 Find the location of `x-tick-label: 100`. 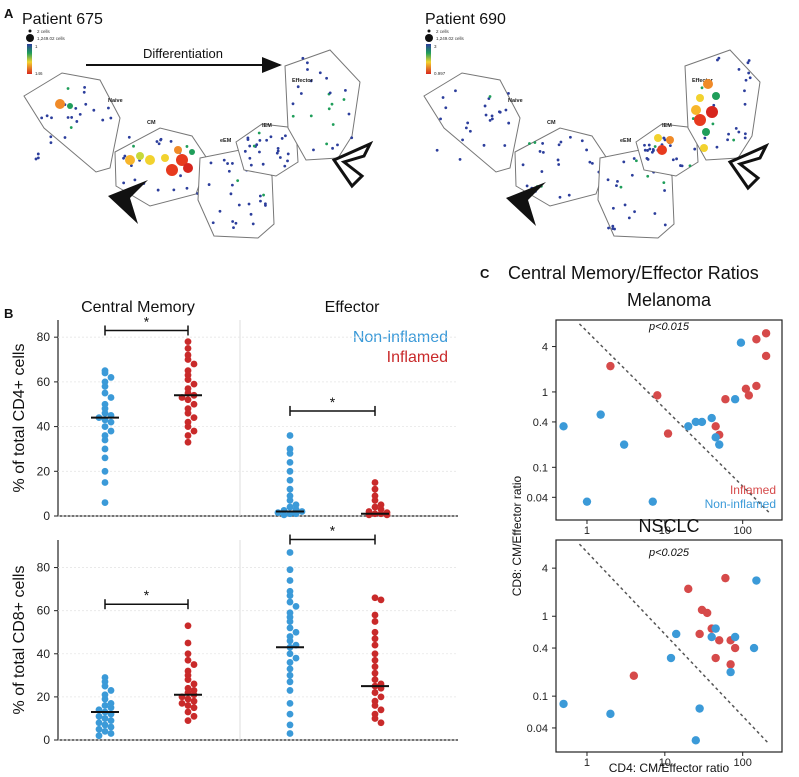

x-tick-label: 100 is located at coordinates (742, 763).